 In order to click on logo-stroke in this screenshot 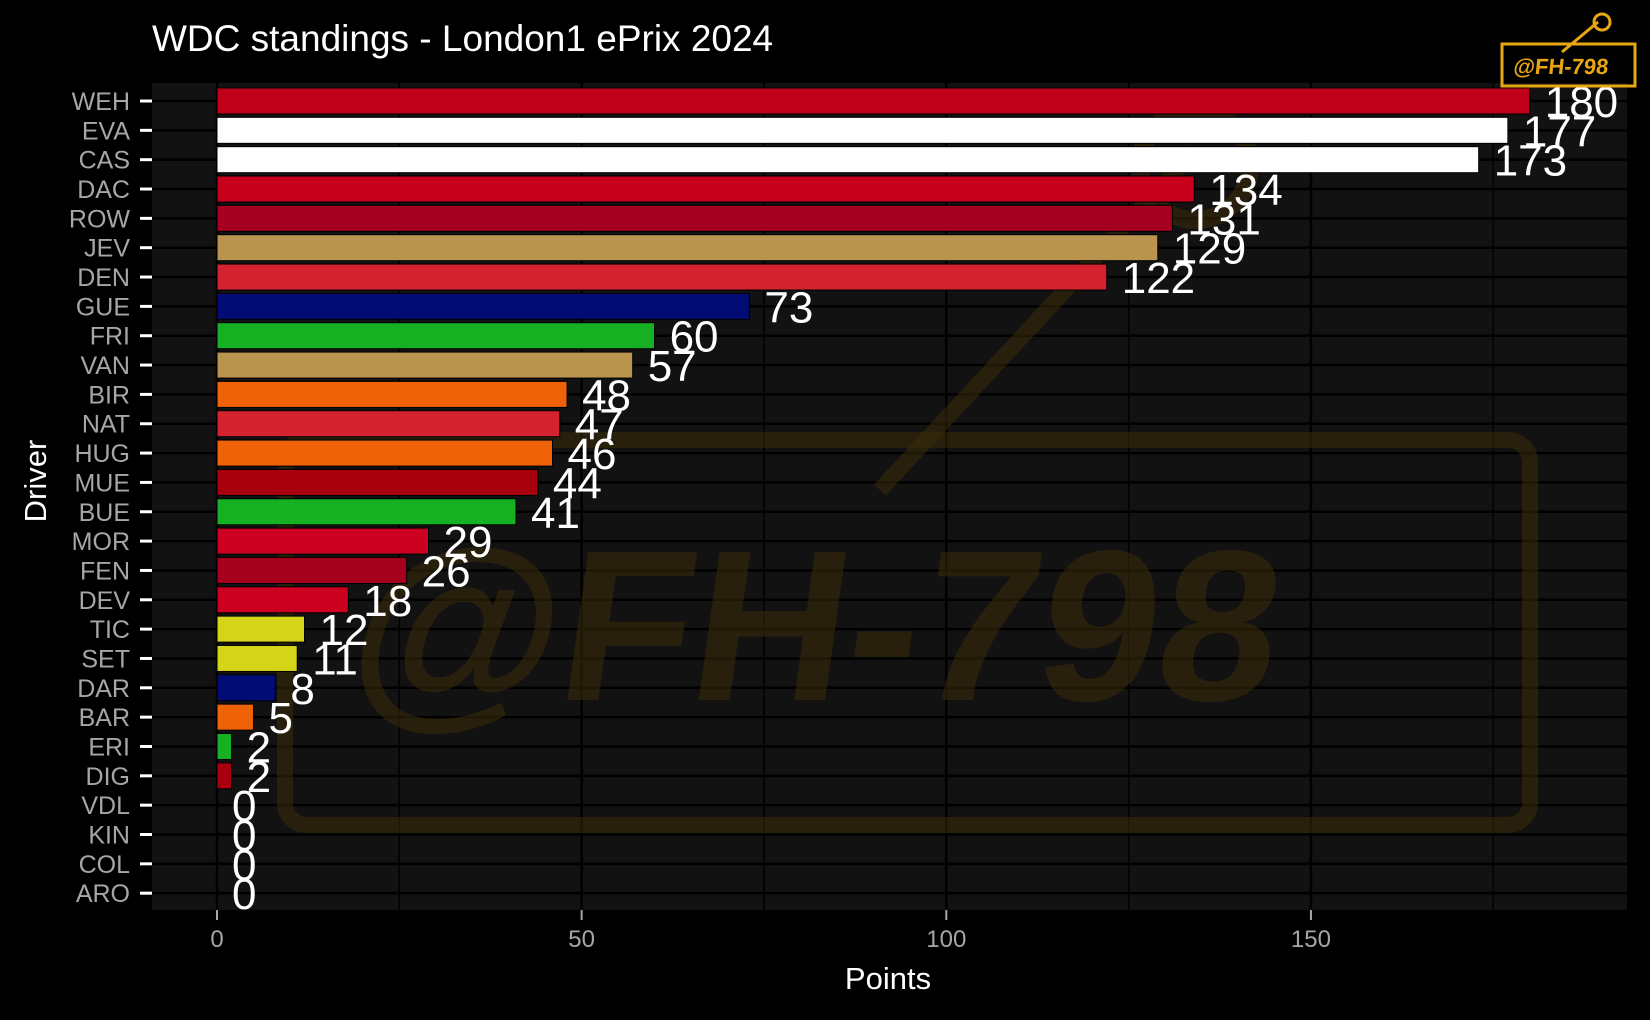, I will do `click(1580, 37)`.